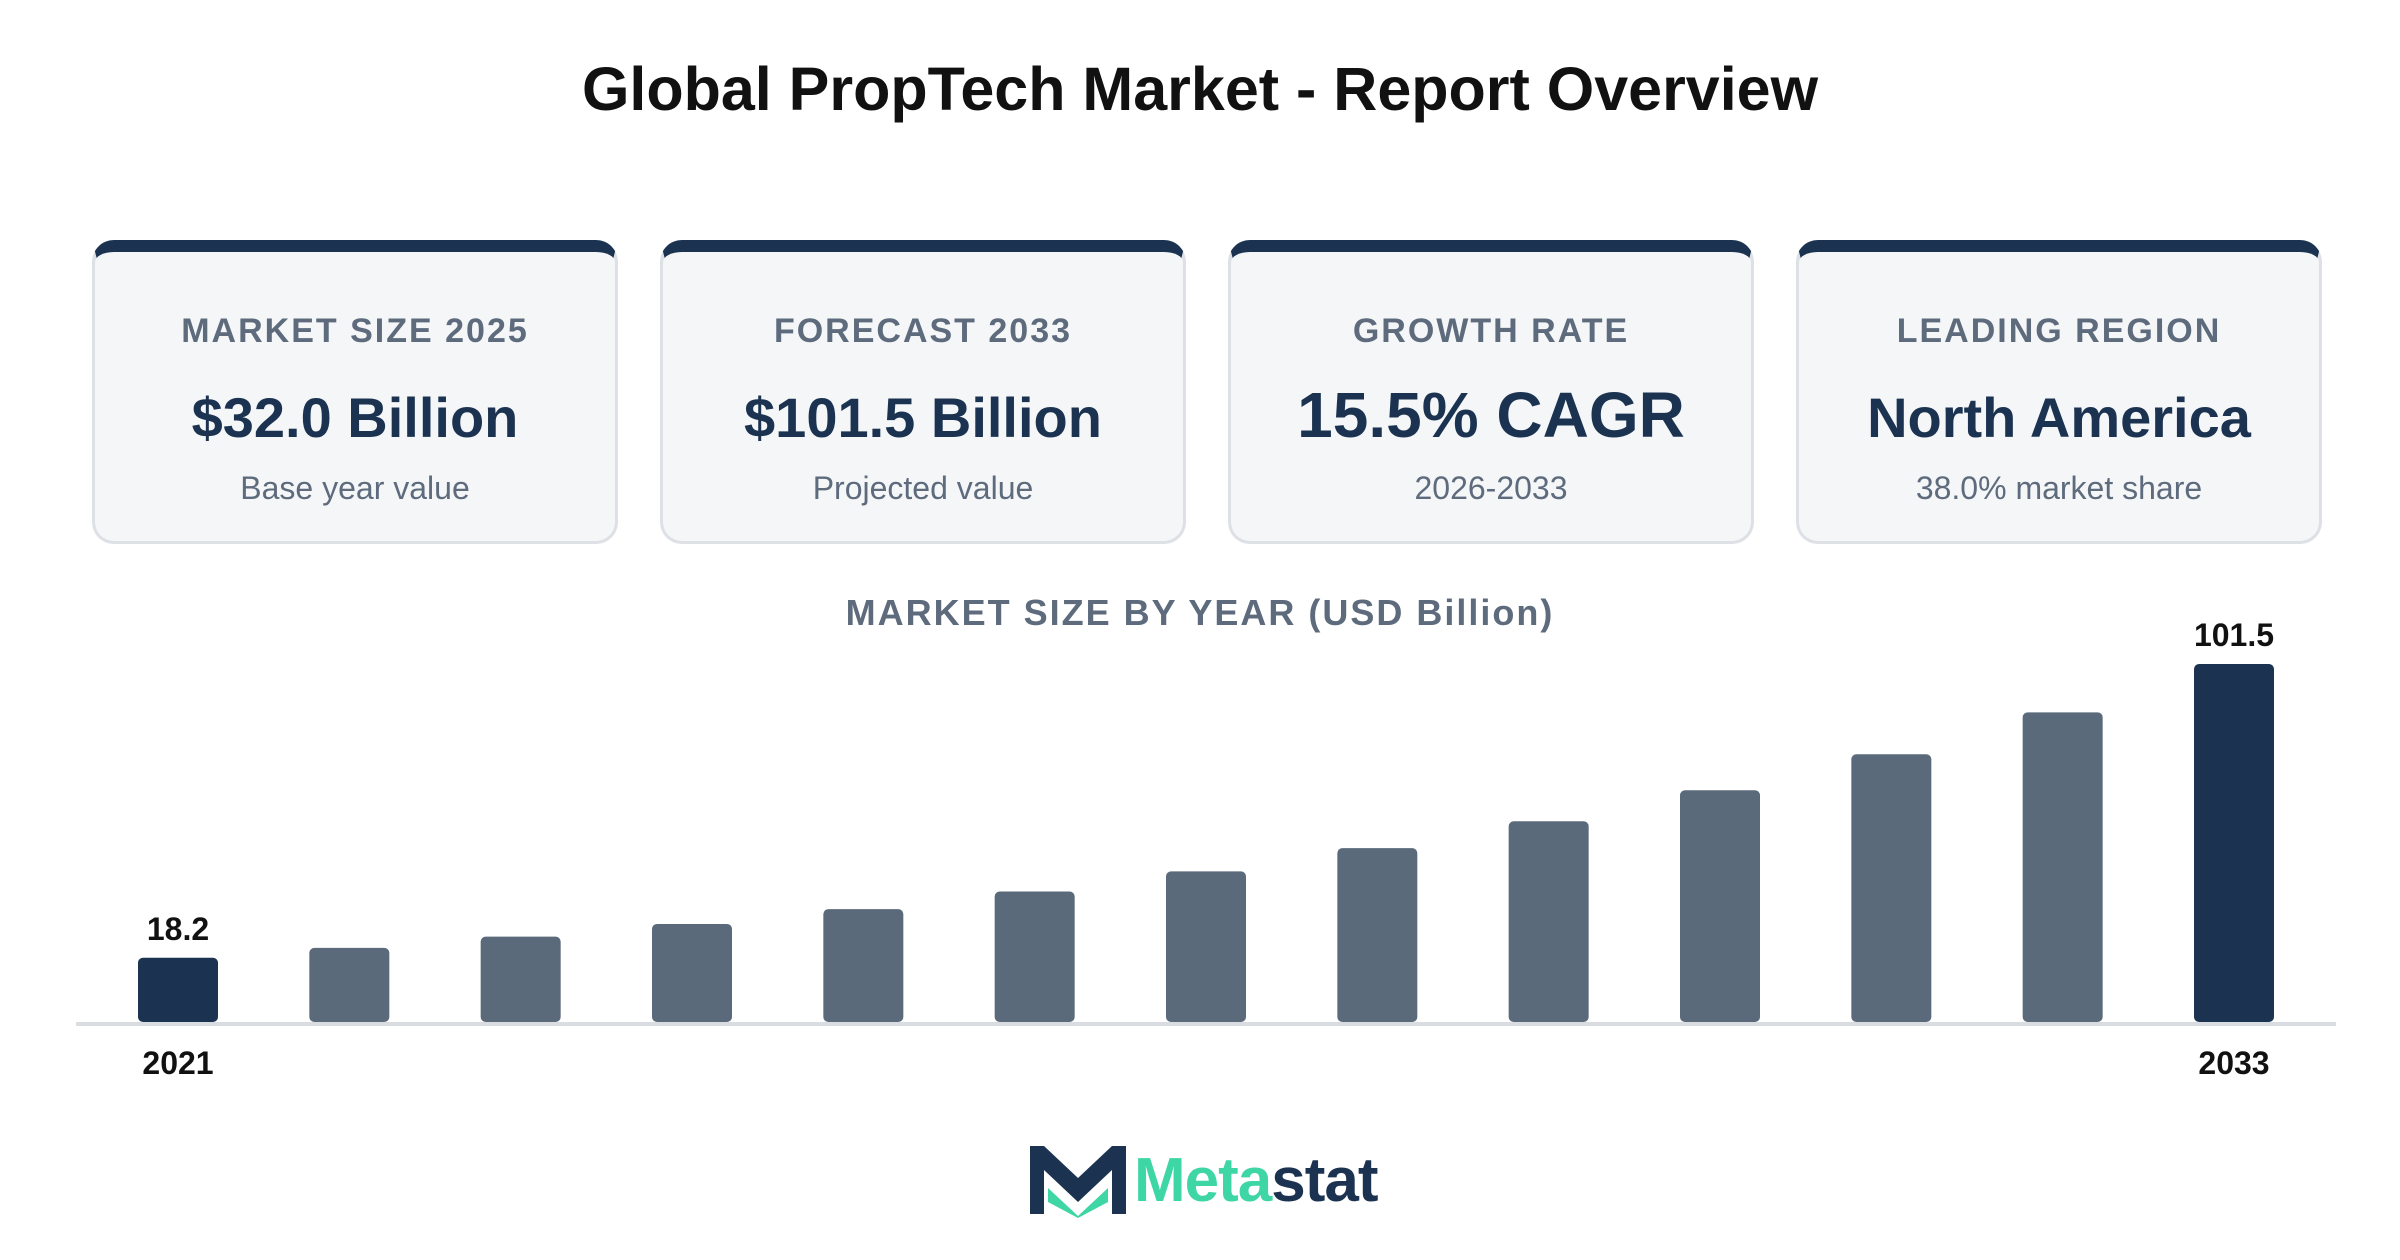  I want to click on metastat-logo: Metastat, so click(1203, 1180).